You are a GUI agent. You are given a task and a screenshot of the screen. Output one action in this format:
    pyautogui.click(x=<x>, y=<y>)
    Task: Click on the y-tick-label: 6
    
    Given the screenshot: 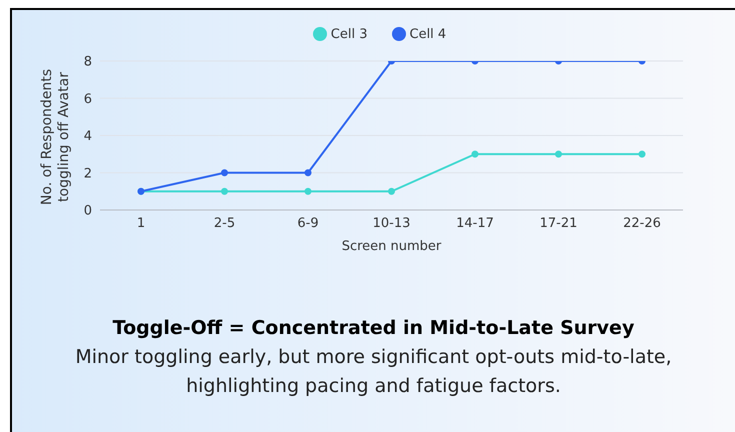 What is the action you would take?
    pyautogui.click(x=88, y=99)
    